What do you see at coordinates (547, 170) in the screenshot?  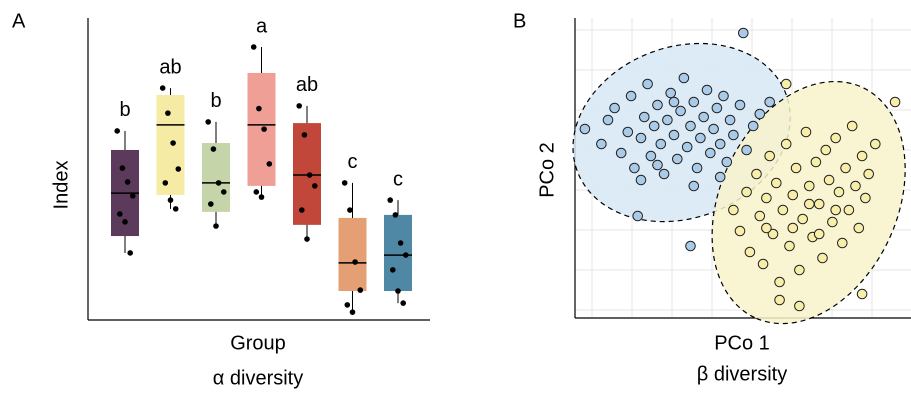 I see `y-axis-label: PCo 2` at bounding box center [547, 170].